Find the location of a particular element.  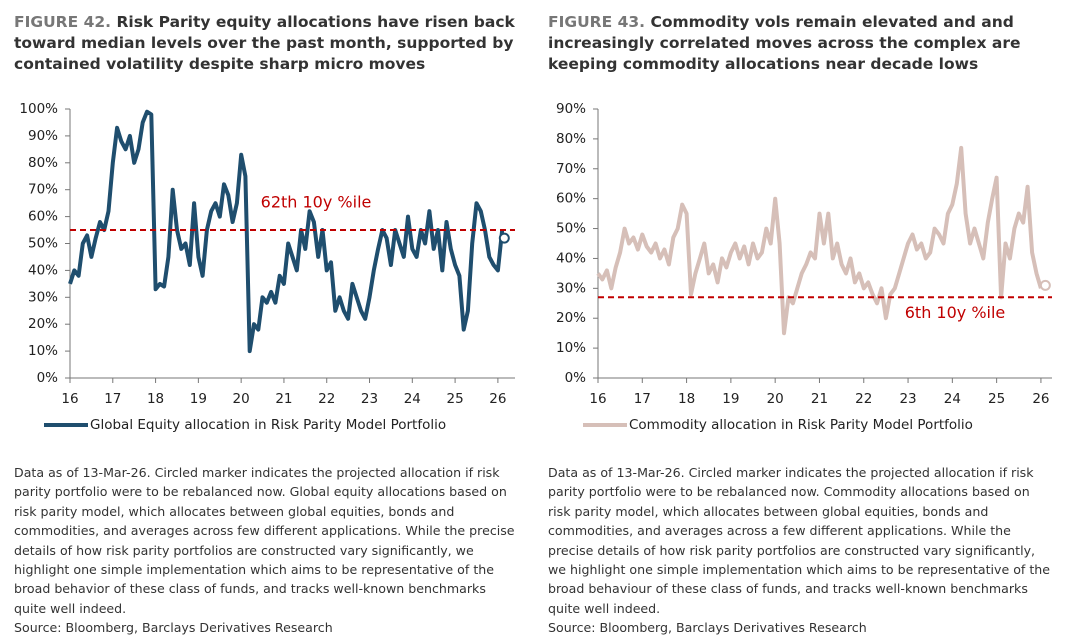

series-line is located at coordinates (819, 240).